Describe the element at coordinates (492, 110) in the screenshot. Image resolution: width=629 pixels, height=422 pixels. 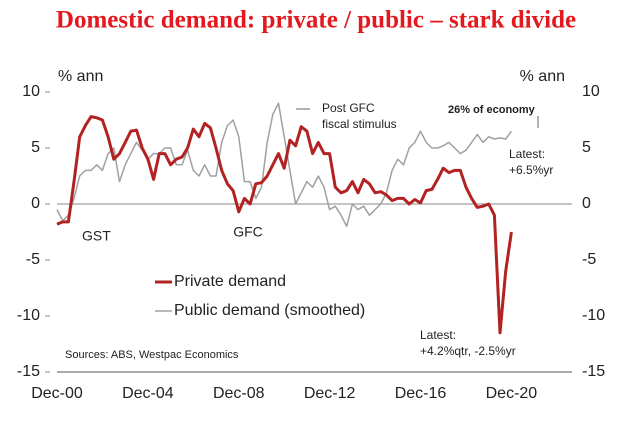
I see `annotation: 26% of economy` at that location.